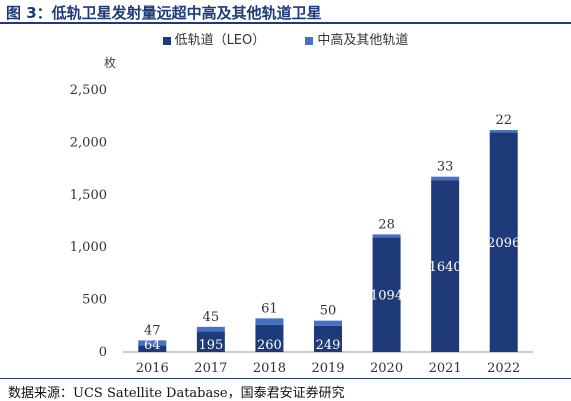 This screenshot has width=571, height=401. What do you see at coordinates (211, 317) in the screenshot?
I see `data-label-other: 45` at bounding box center [211, 317].